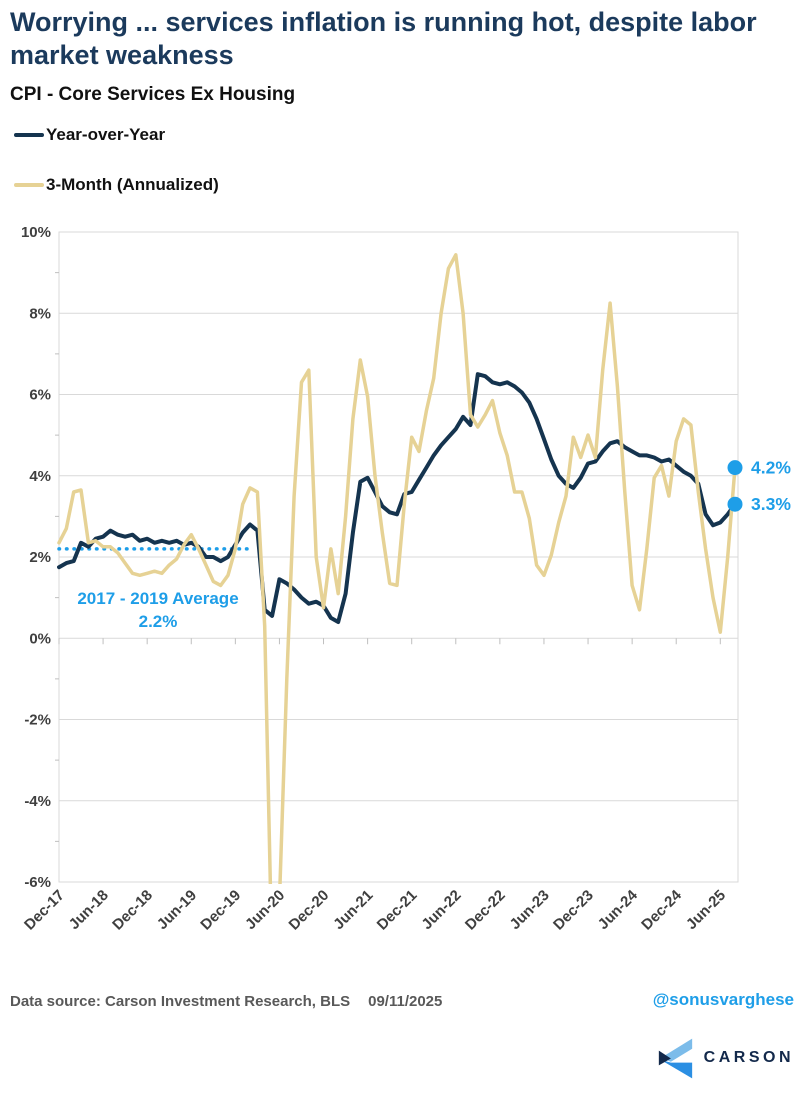 Image resolution: width=806 pixels, height=1100 pixels. What do you see at coordinates (132, 910) in the screenshot?
I see `x-axis-label: Dec-18` at bounding box center [132, 910].